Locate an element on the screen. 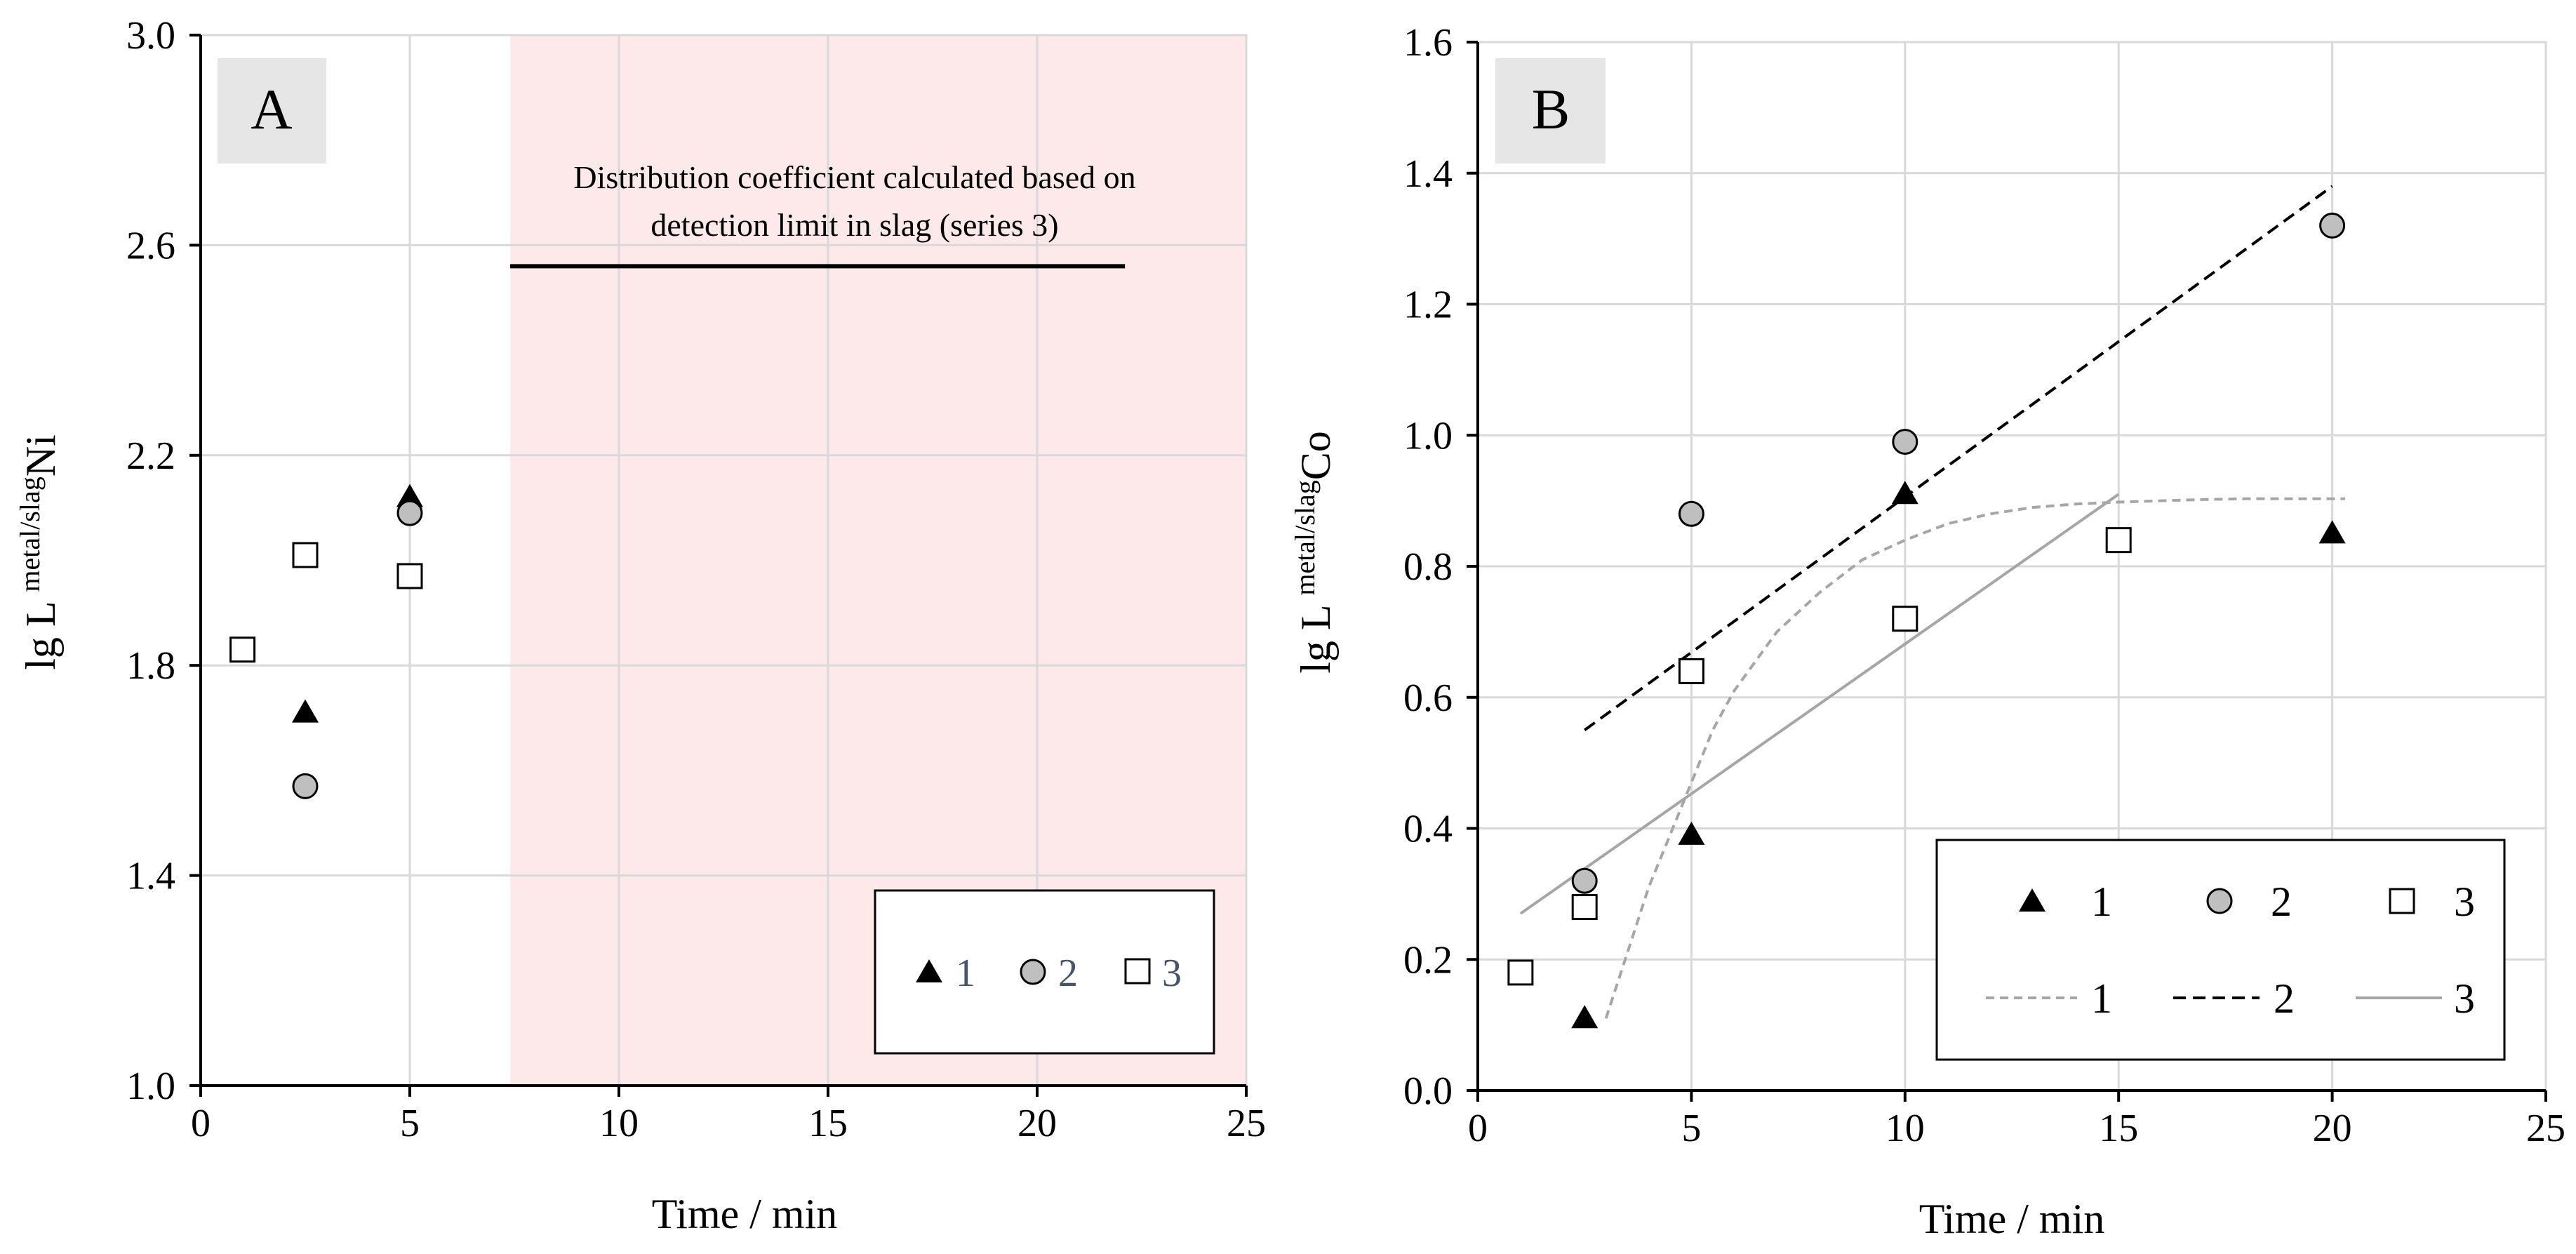 This screenshot has height=1254, width=2576. panel-b-legend-label-1: 1 is located at coordinates (2101, 902).